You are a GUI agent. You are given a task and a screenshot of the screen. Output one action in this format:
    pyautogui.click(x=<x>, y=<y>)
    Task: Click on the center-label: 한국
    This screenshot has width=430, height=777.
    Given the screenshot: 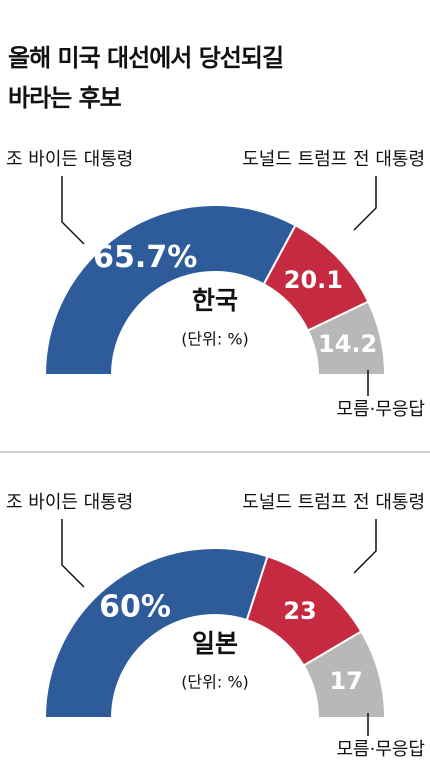 What is the action you would take?
    pyautogui.click(x=215, y=300)
    